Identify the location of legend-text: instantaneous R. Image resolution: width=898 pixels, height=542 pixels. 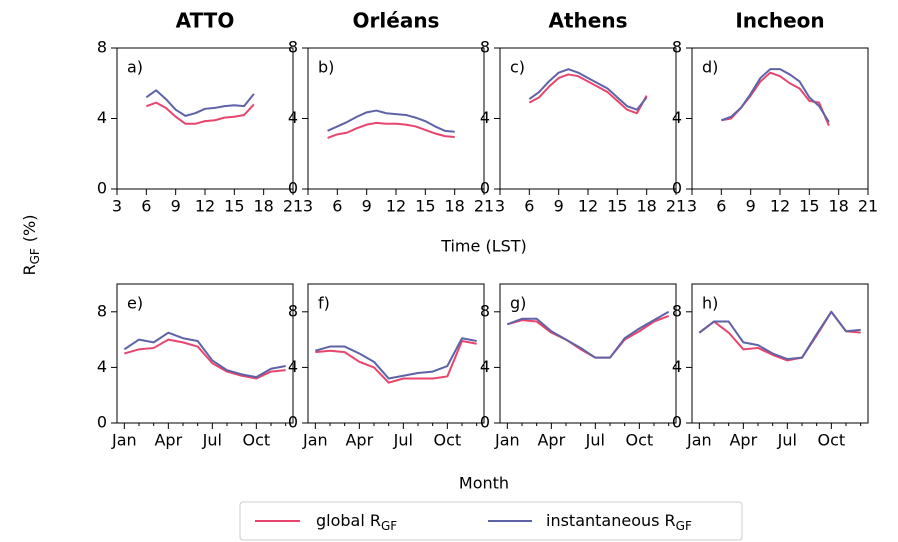
(611, 520).